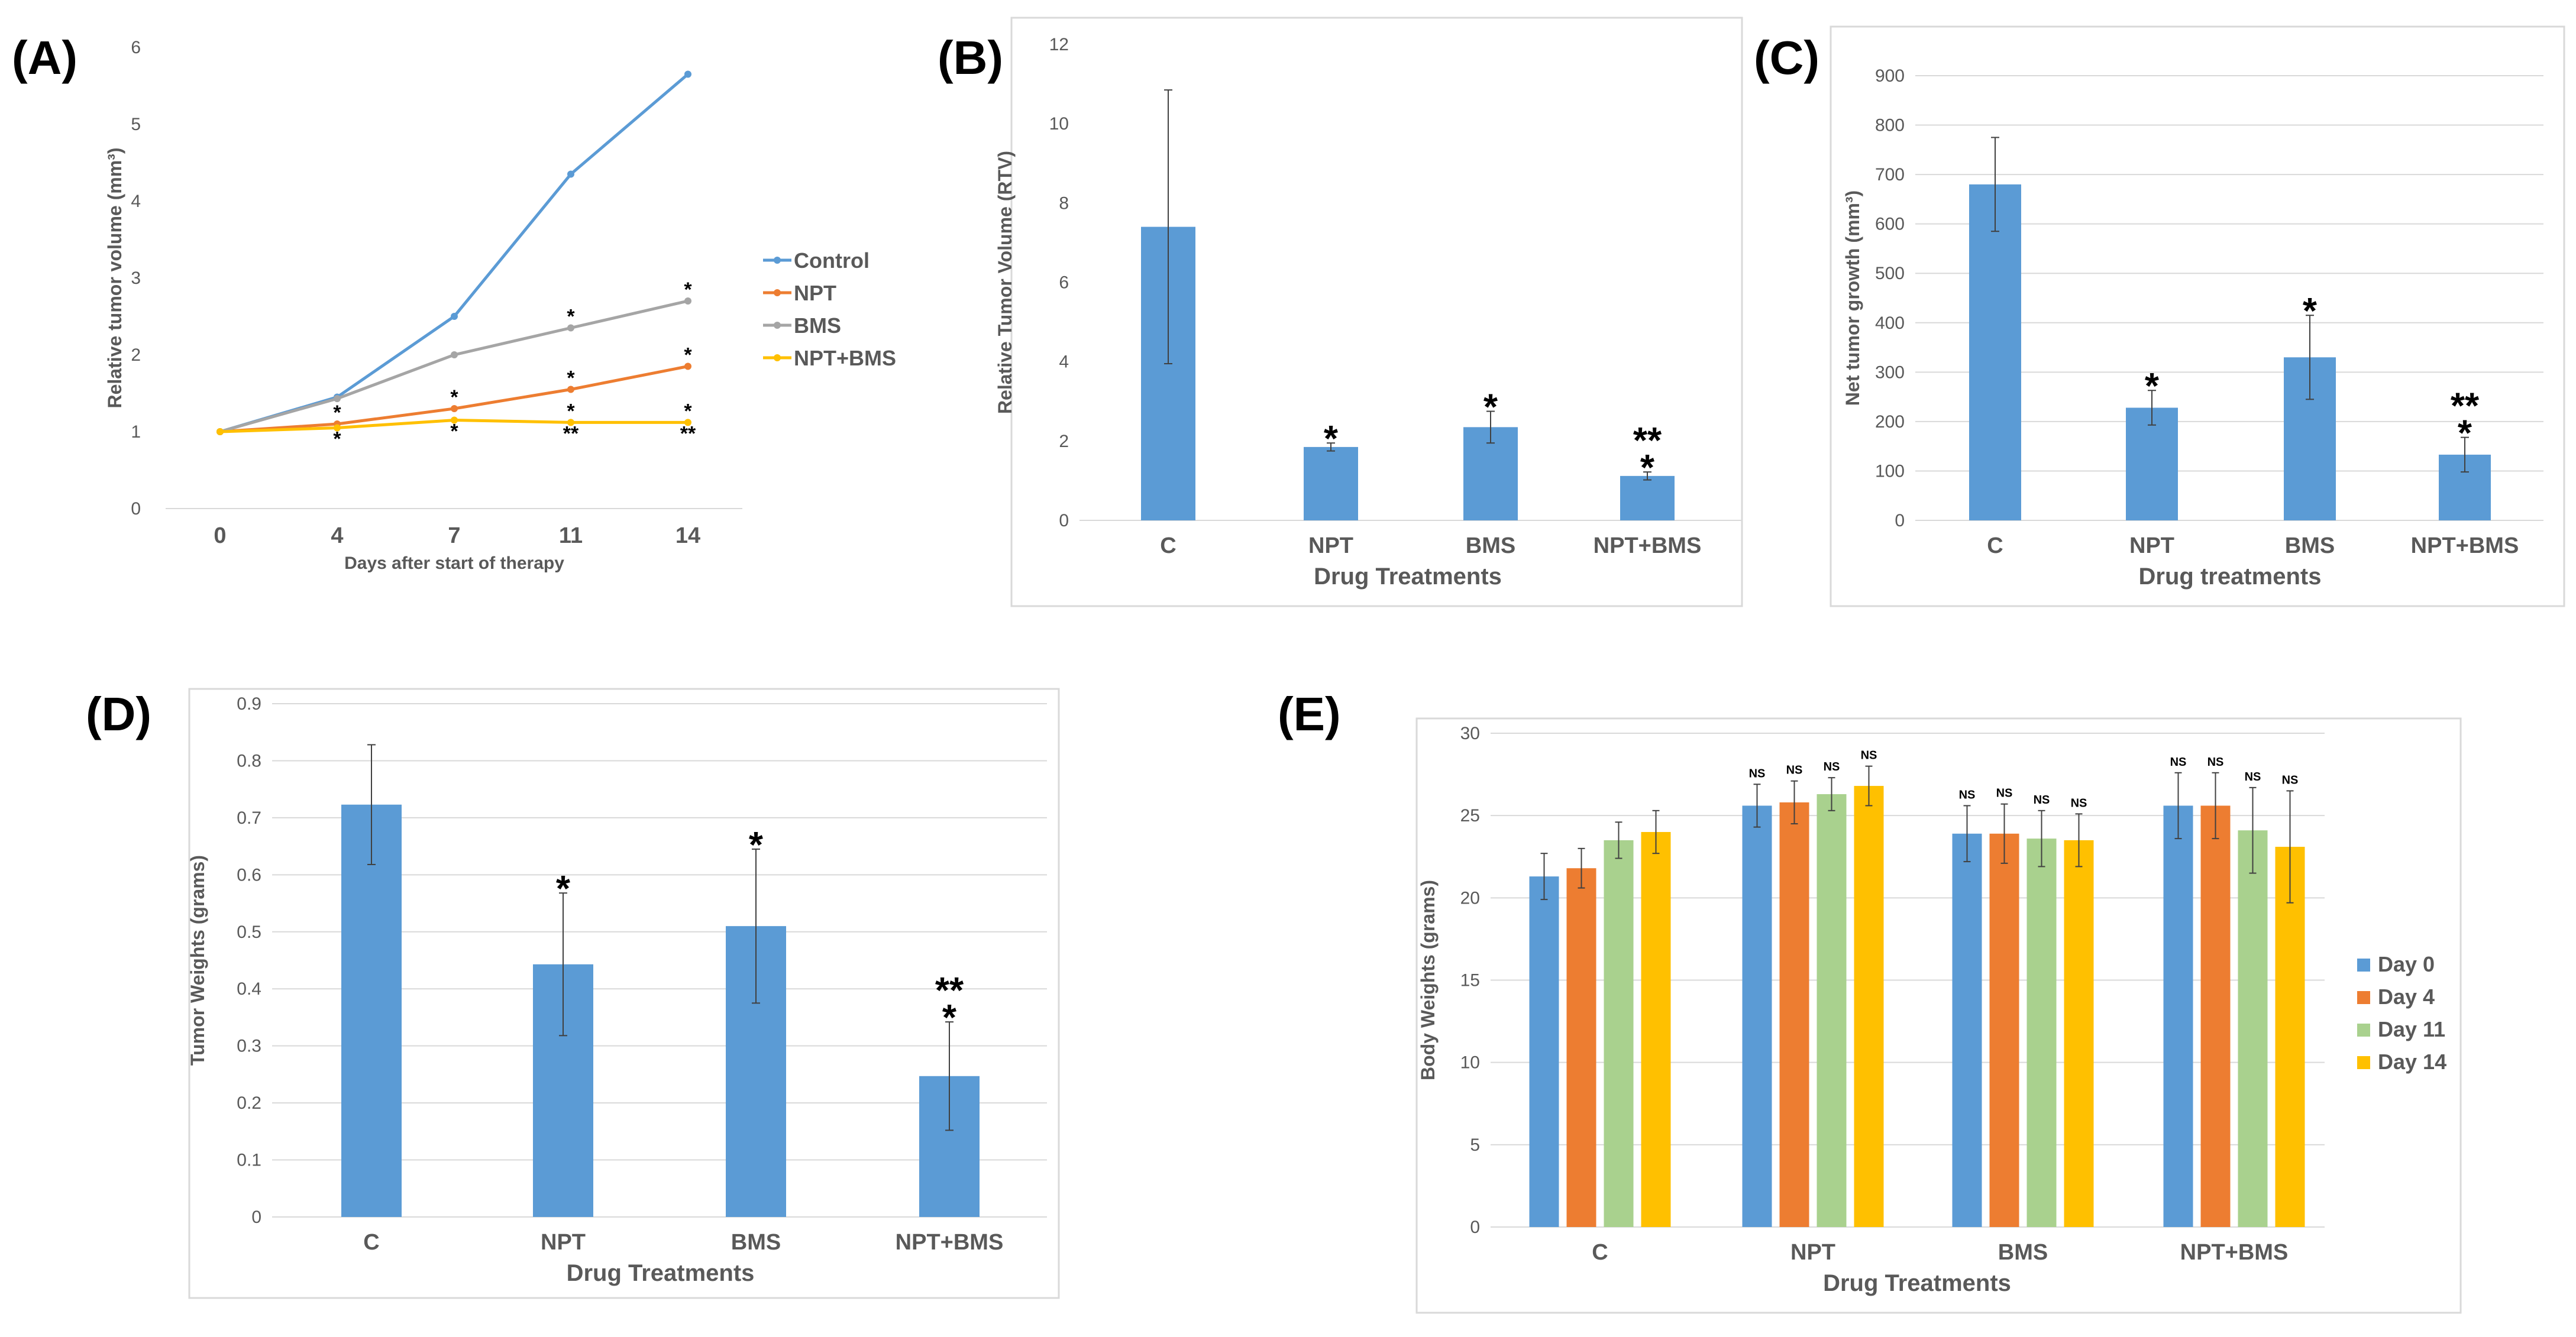 The image size is (2576, 1337). Describe the element at coordinates (832, 261) in the screenshot. I see `legend-entry: Control` at that location.